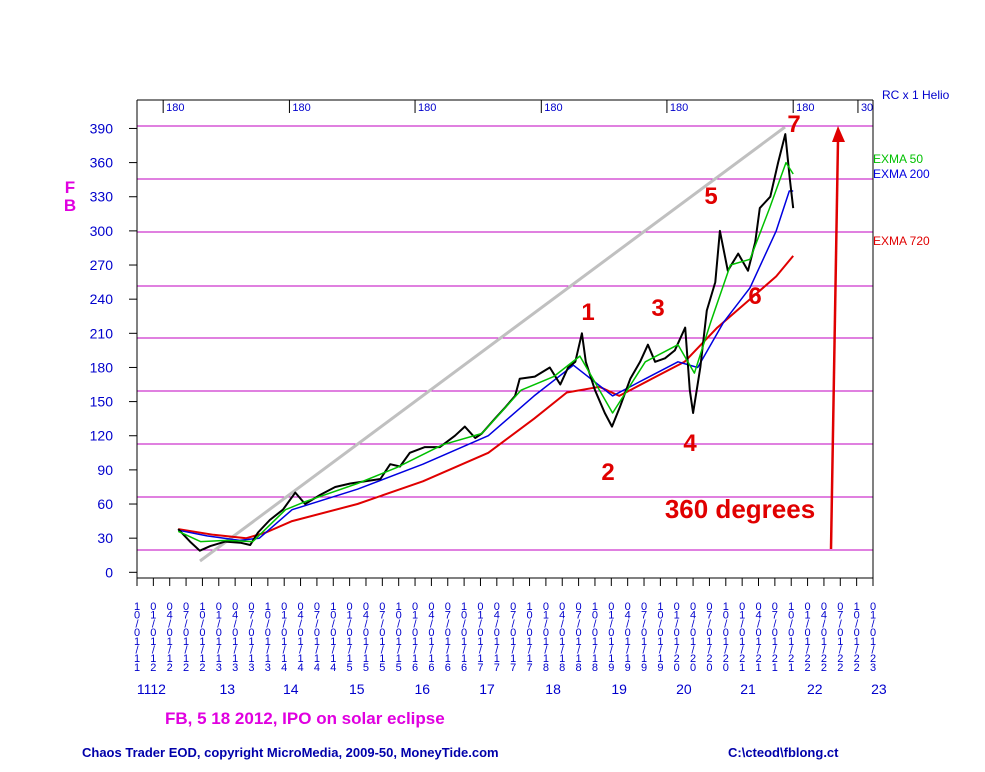  I want to click on y-tick-label: 360, so click(102, 163).